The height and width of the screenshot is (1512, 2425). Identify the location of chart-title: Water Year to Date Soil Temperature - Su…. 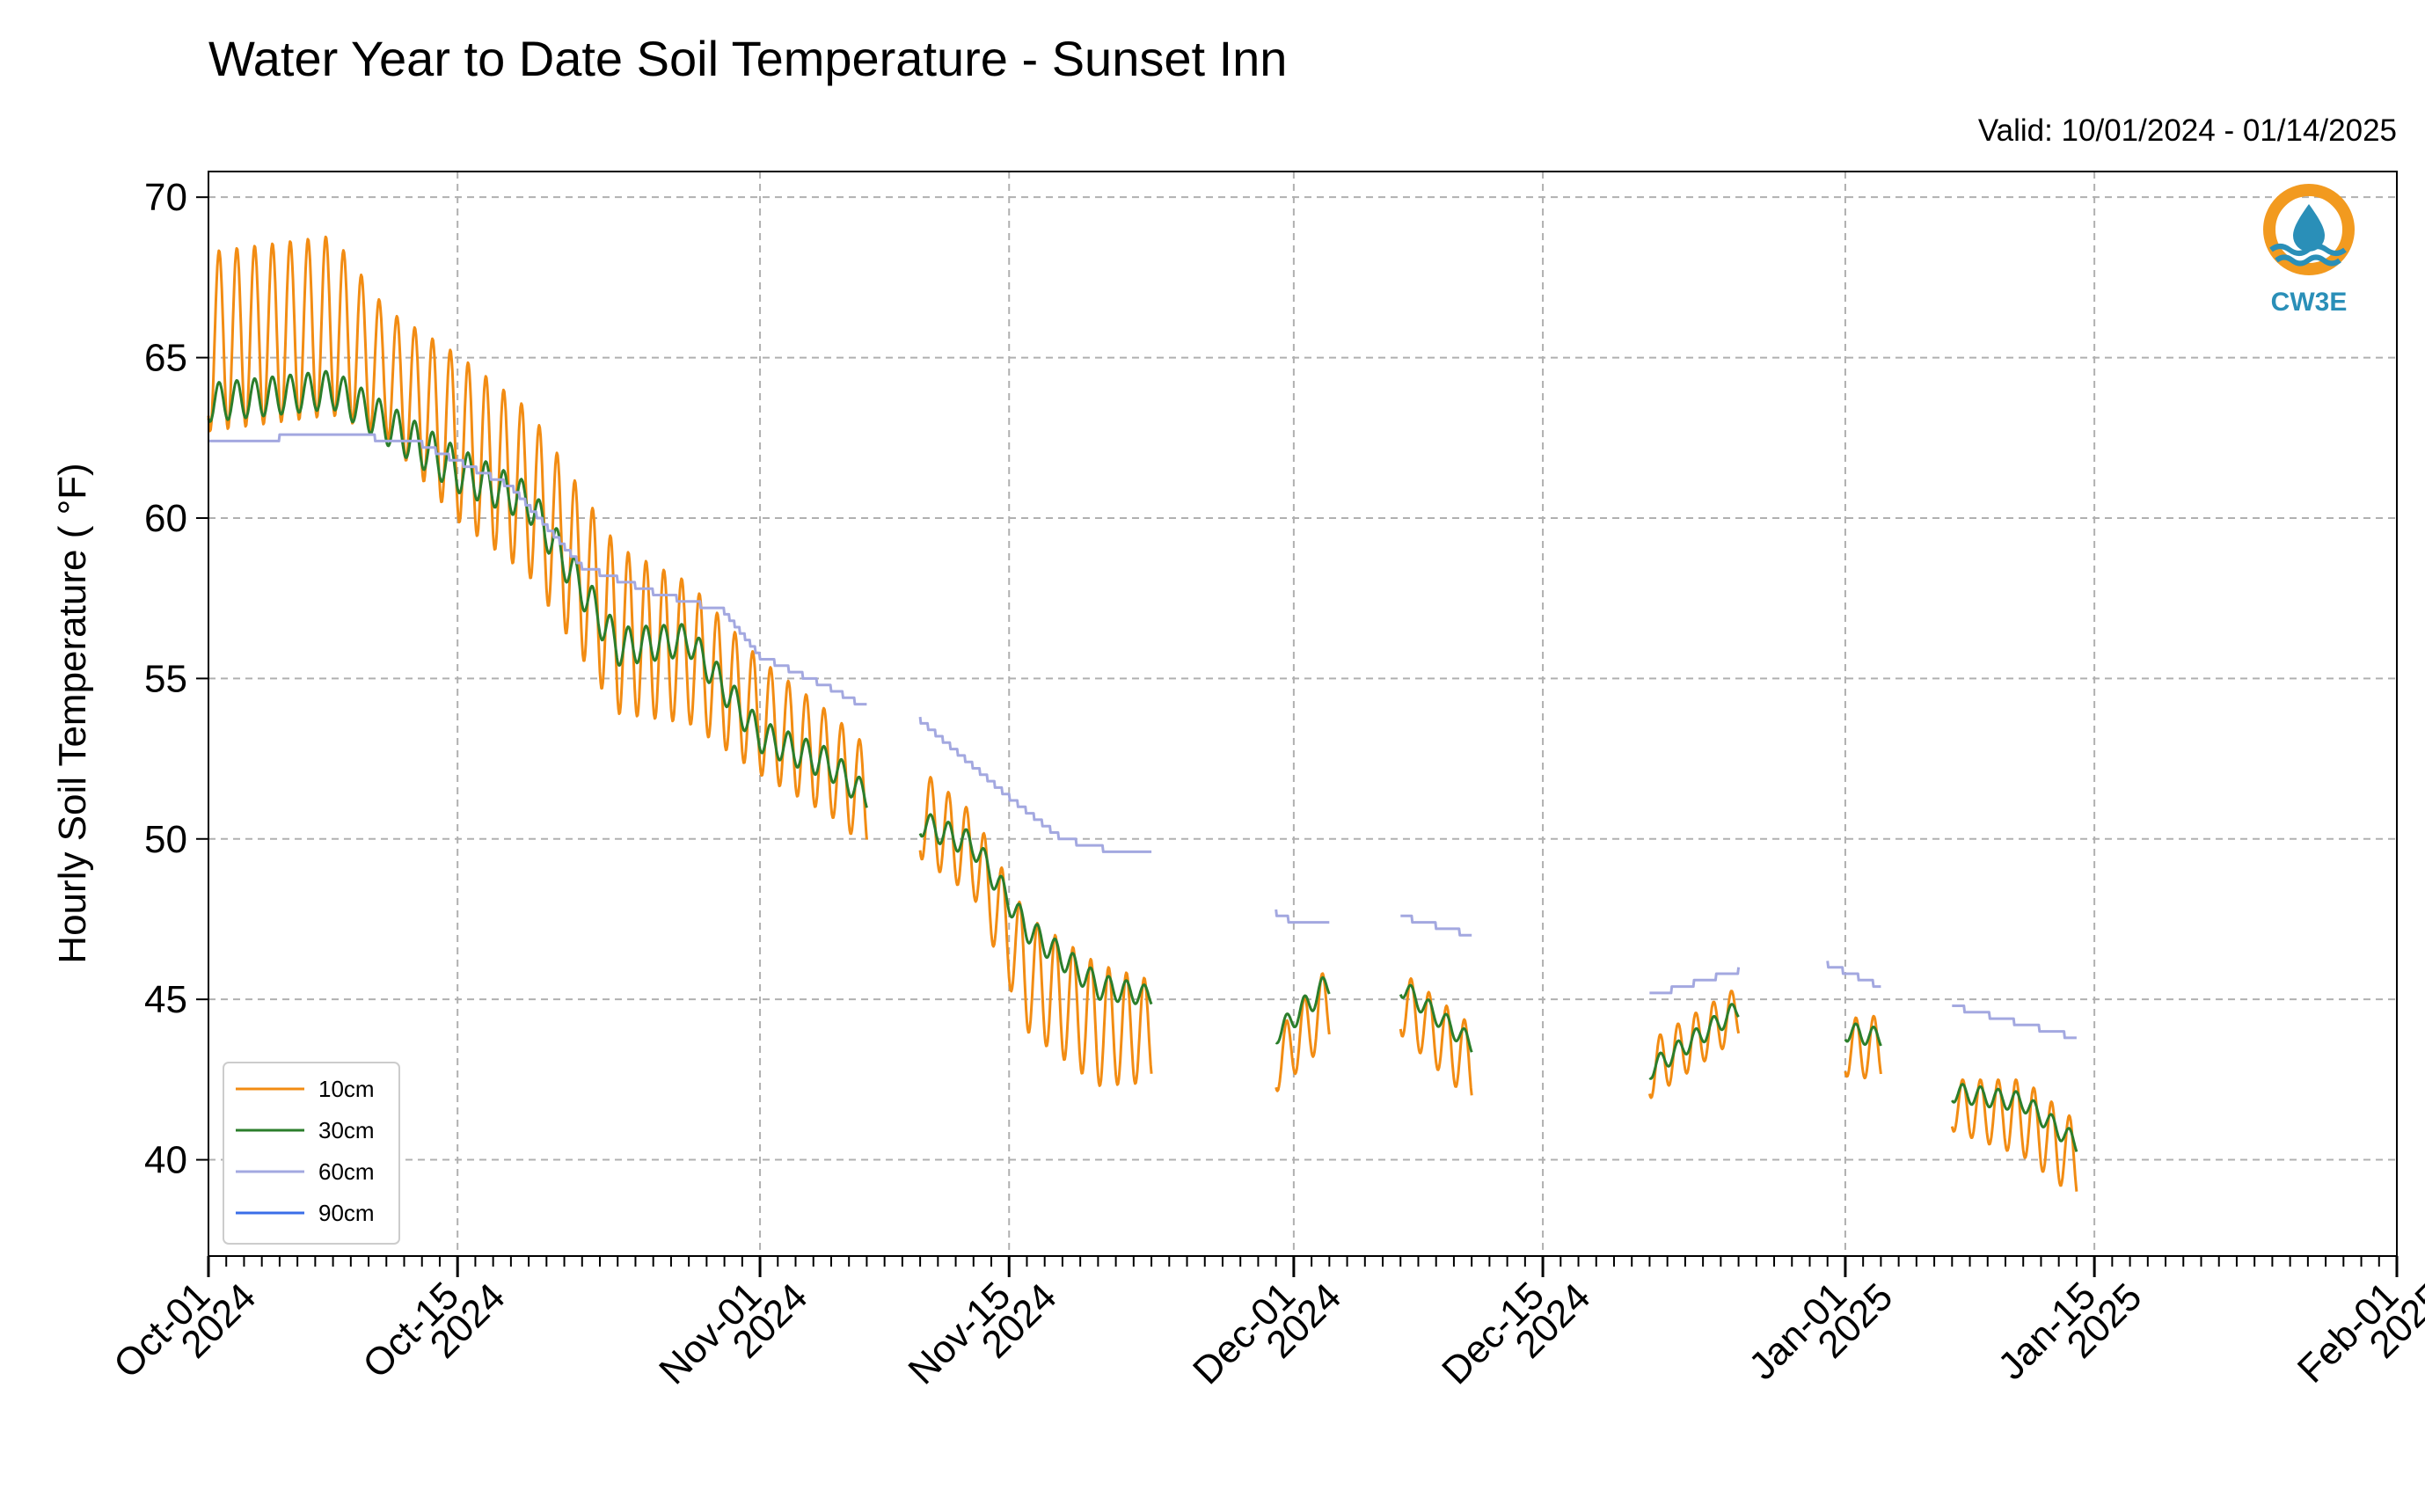
(747, 58).